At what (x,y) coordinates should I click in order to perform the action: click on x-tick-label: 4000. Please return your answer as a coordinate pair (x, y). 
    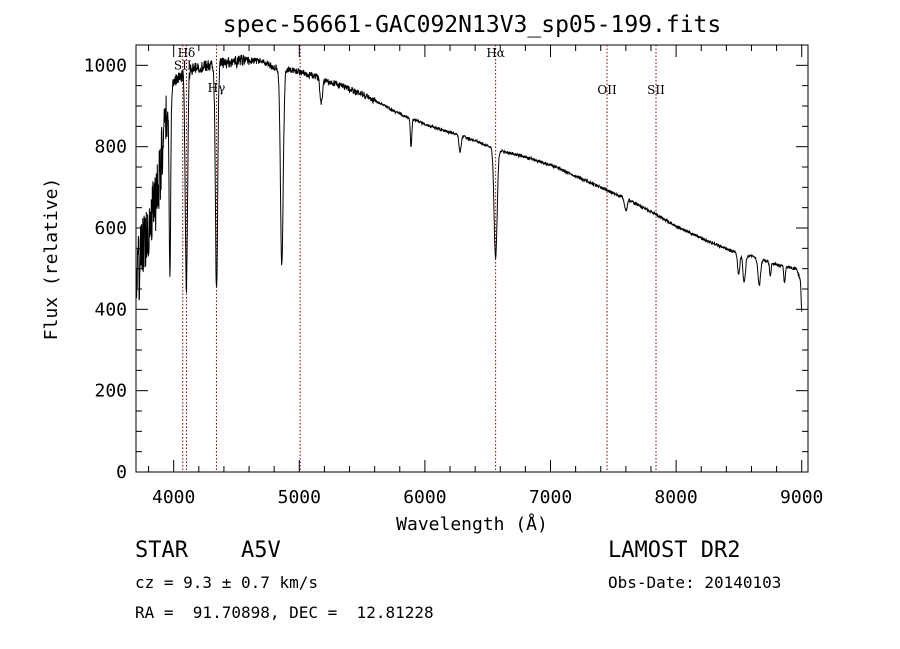
    Looking at the image, I should click on (173, 497).